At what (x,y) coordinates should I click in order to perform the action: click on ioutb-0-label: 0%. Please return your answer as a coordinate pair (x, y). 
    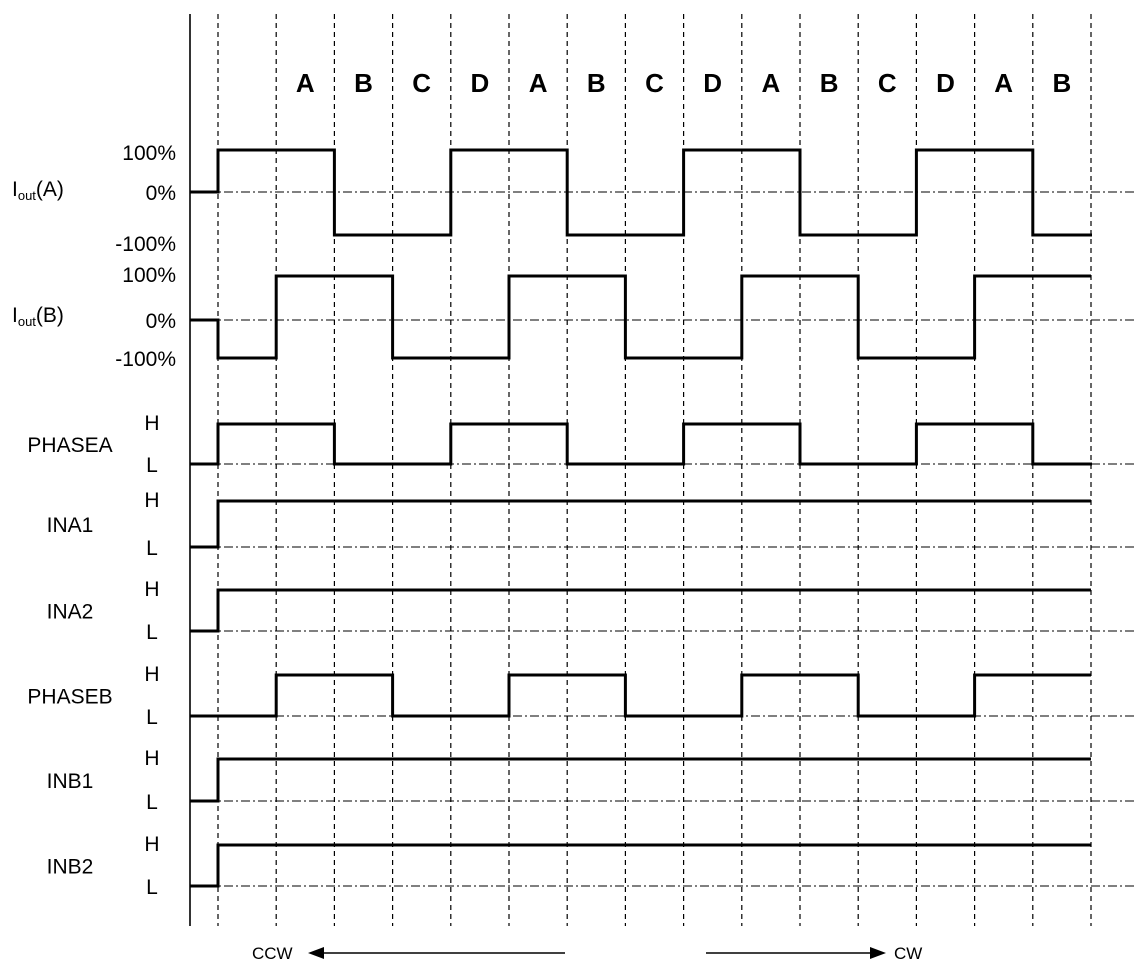
    Looking at the image, I should click on (161, 321).